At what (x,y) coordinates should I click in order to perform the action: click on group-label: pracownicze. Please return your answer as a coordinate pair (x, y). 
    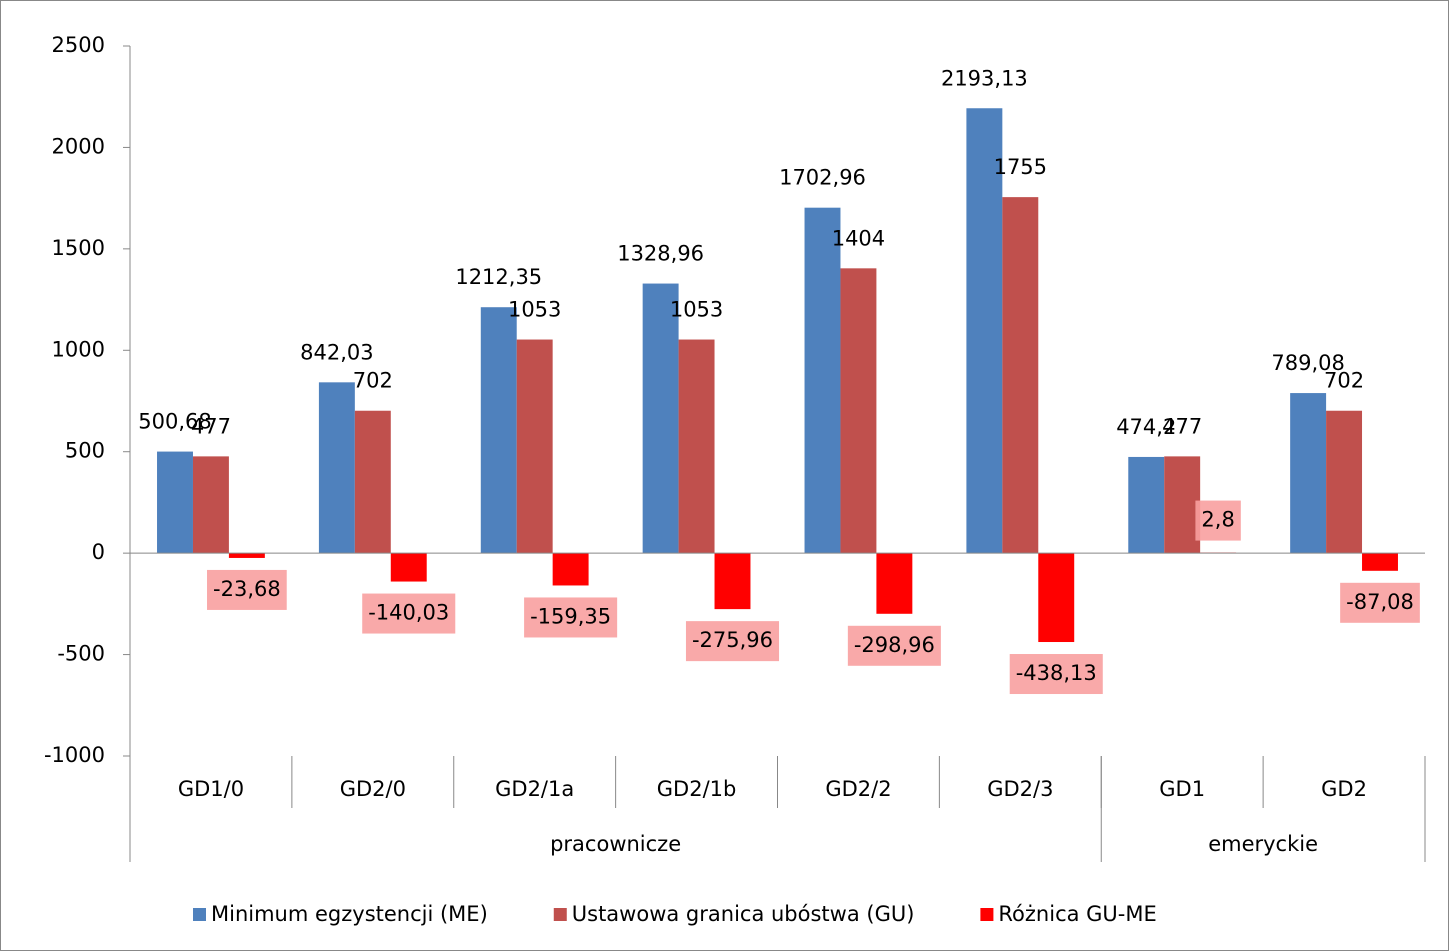
    Looking at the image, I should click on (615, 844).